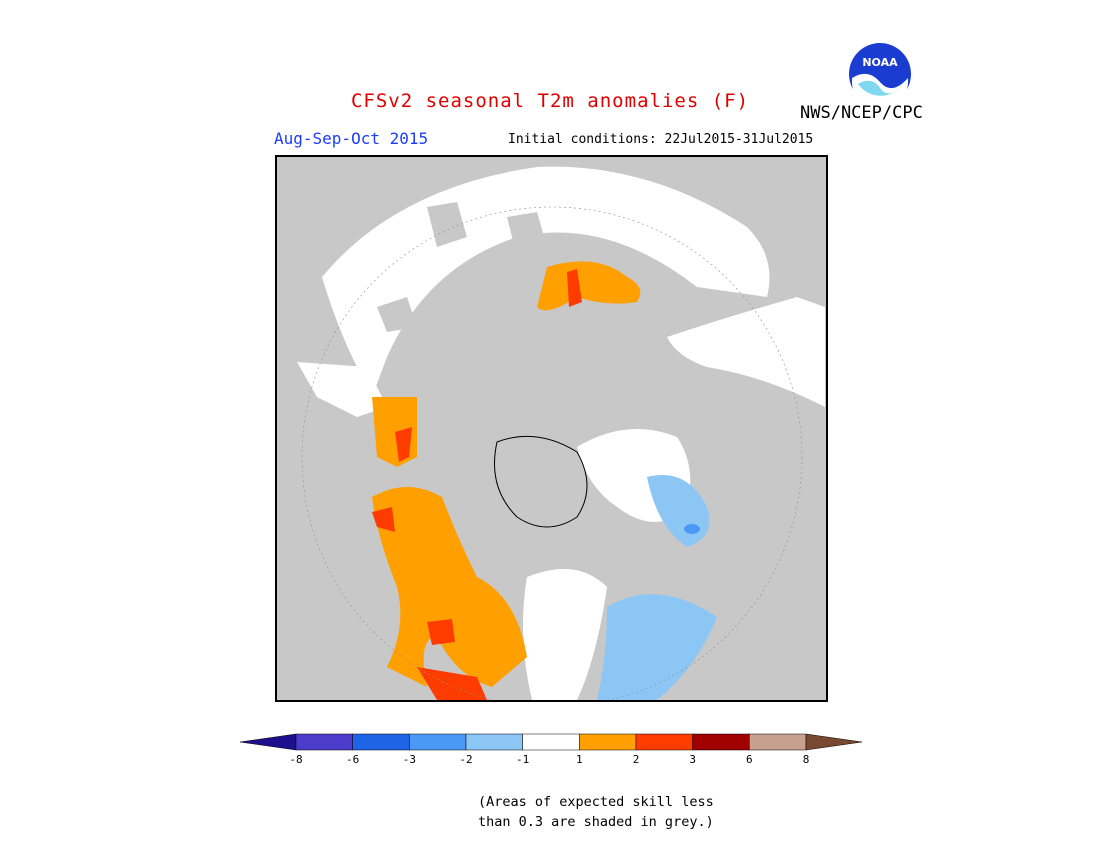 This screenshot has width=1100, height=850. What do you see at coordinates (806, 759) in the screenshot?
I see `colorbar-tick-label: 8` at bounding box center [806, 759].